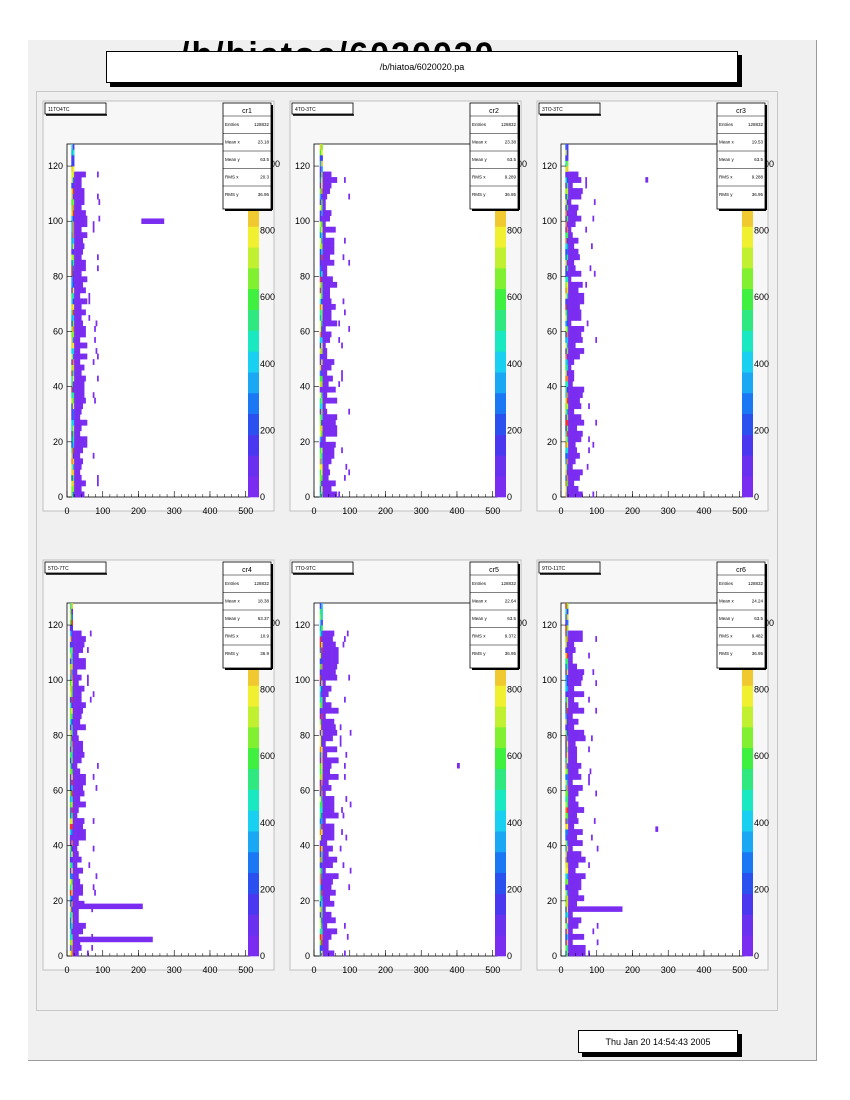 Image resolution: width=850 pixels, height=1100 pixels. Describe the element at coordinates (756, 124) in the screenshot. I see `stats-value: 128832` at that location.